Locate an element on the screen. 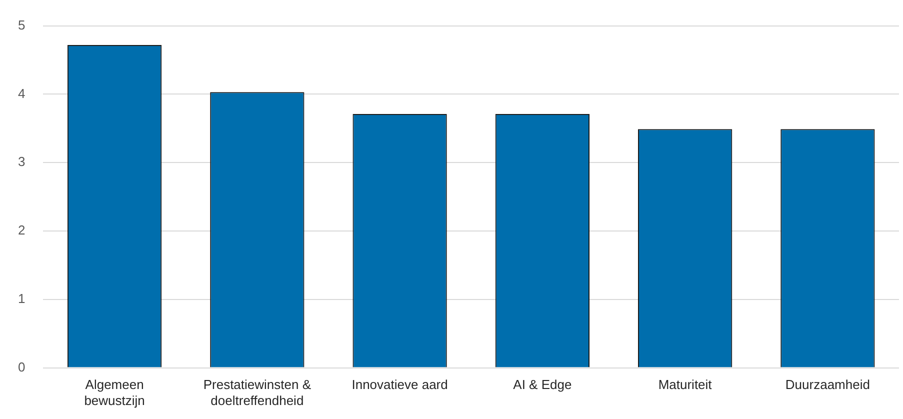 The height and width of the screenshot is (419, 903). y-tick-label: 1 is located at coordinates (22, 298).